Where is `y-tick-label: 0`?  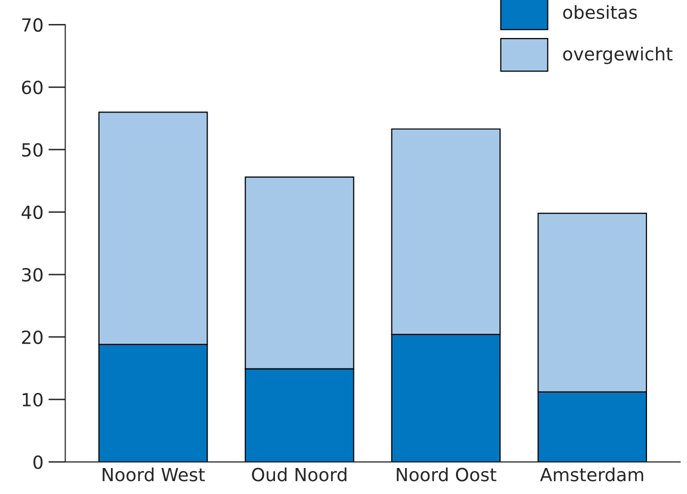 y-tick-label: 0 is located at coordinates (38, 462).